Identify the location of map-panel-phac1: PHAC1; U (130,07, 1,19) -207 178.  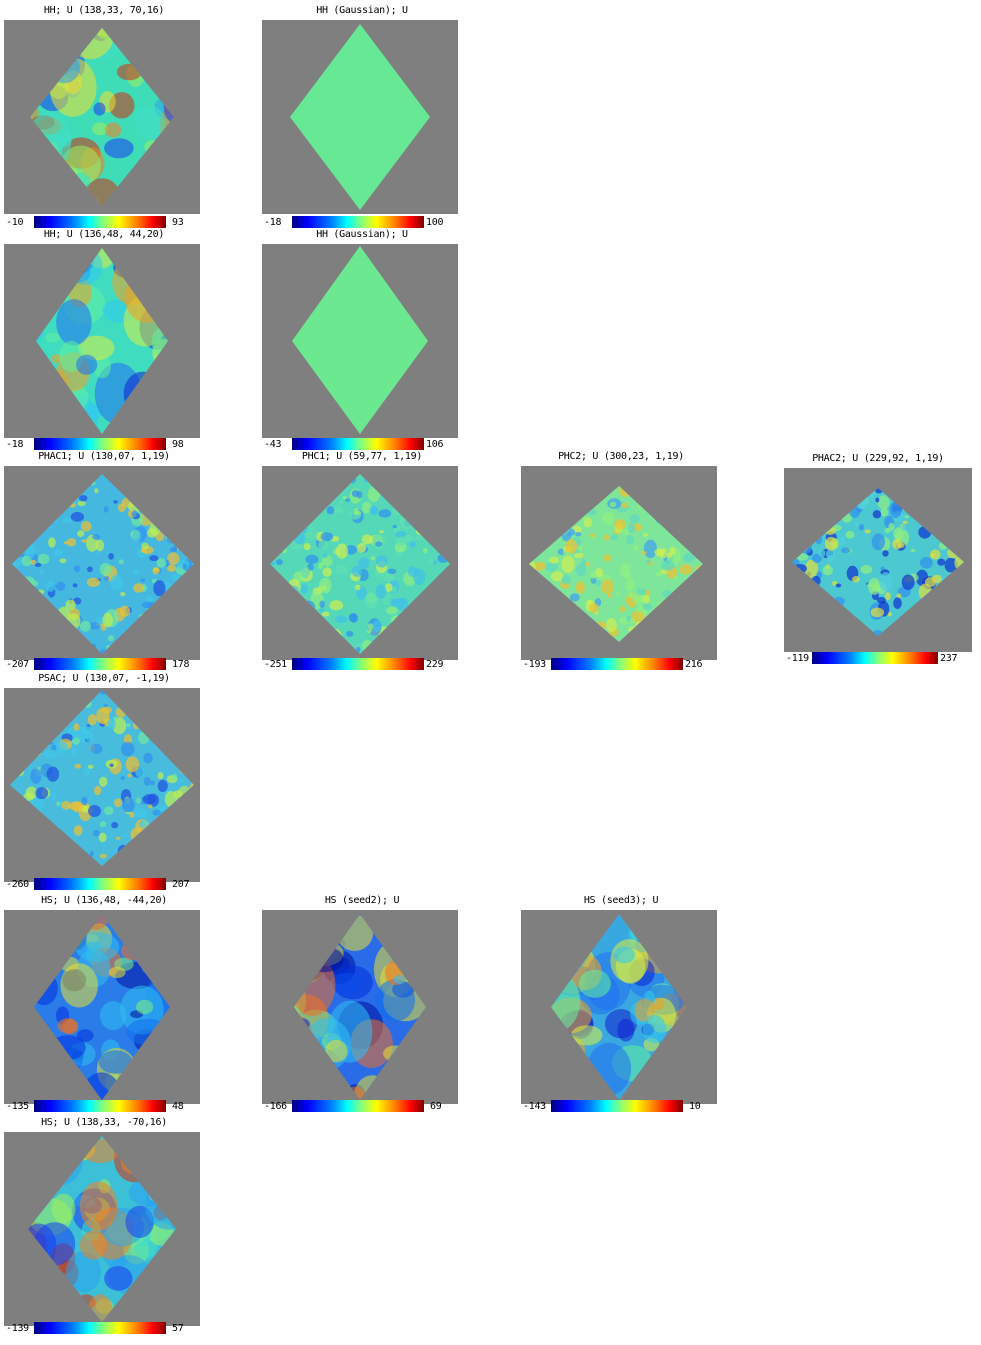
(102, 562).